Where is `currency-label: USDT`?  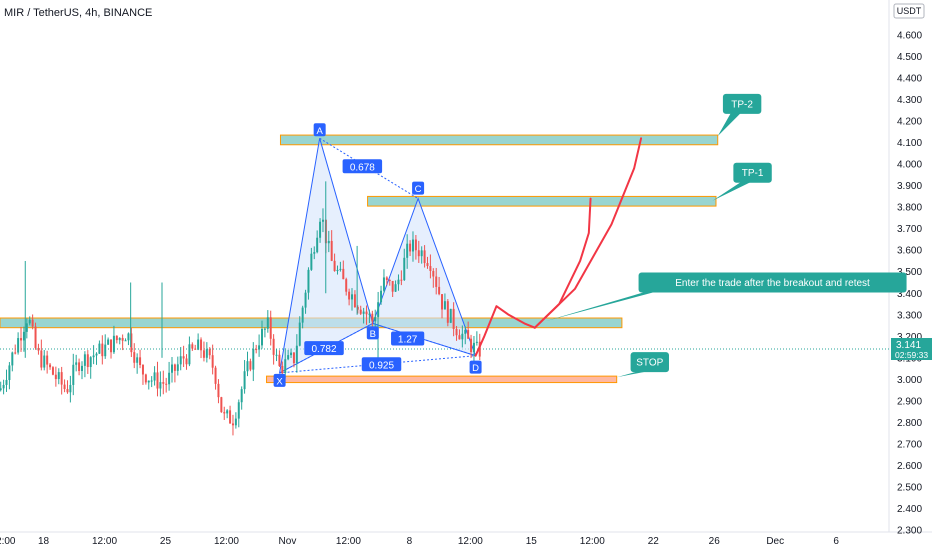 currency-label: USDT is located at coordinates (909, 11).